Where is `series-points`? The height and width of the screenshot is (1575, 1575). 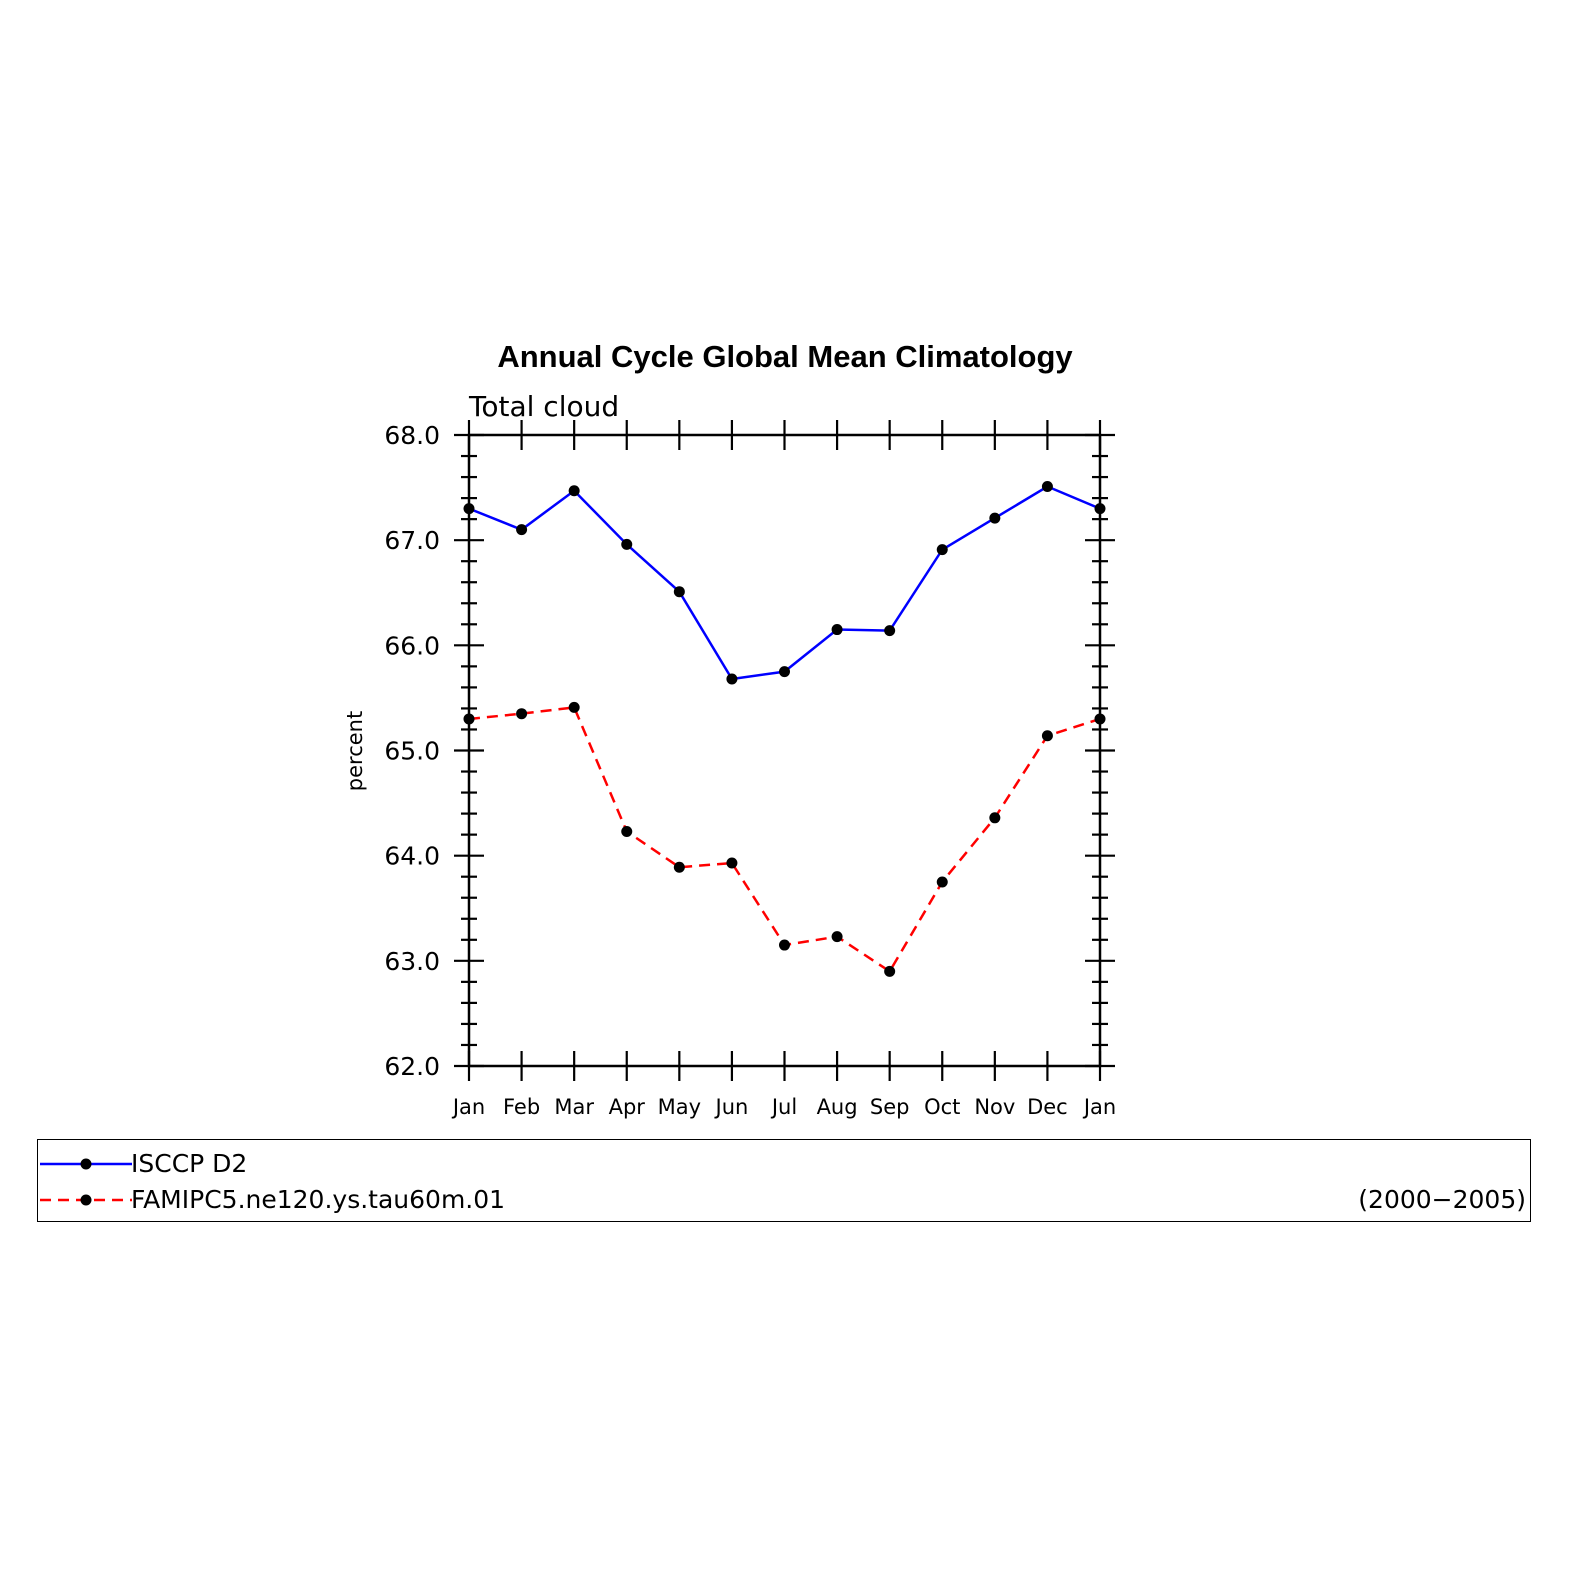 series-points is located at coordinates (784, 729).